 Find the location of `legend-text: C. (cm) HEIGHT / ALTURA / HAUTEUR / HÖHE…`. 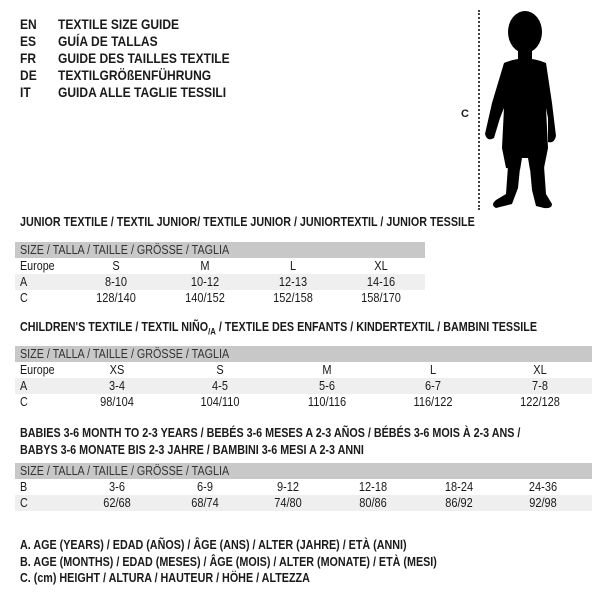

legend-text: C. (cm) HEIGHT / ALTURA / HAUTEUR / HÖHE… is located at coordinates (165, 578).